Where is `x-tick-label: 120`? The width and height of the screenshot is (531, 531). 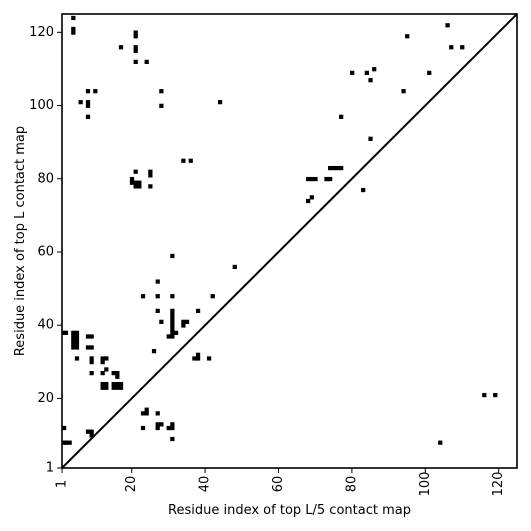
x-tick-label: 120 is located at coordinates (498, 484).